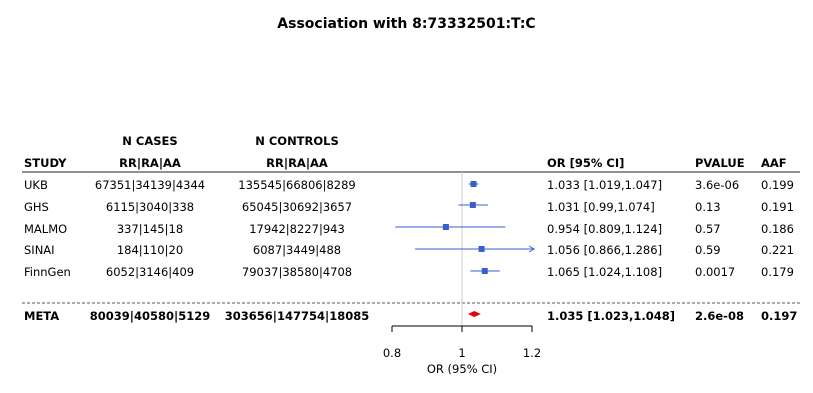 The image size is (813, 393). I want to click on study-name: SINAI, so click(39, 250).